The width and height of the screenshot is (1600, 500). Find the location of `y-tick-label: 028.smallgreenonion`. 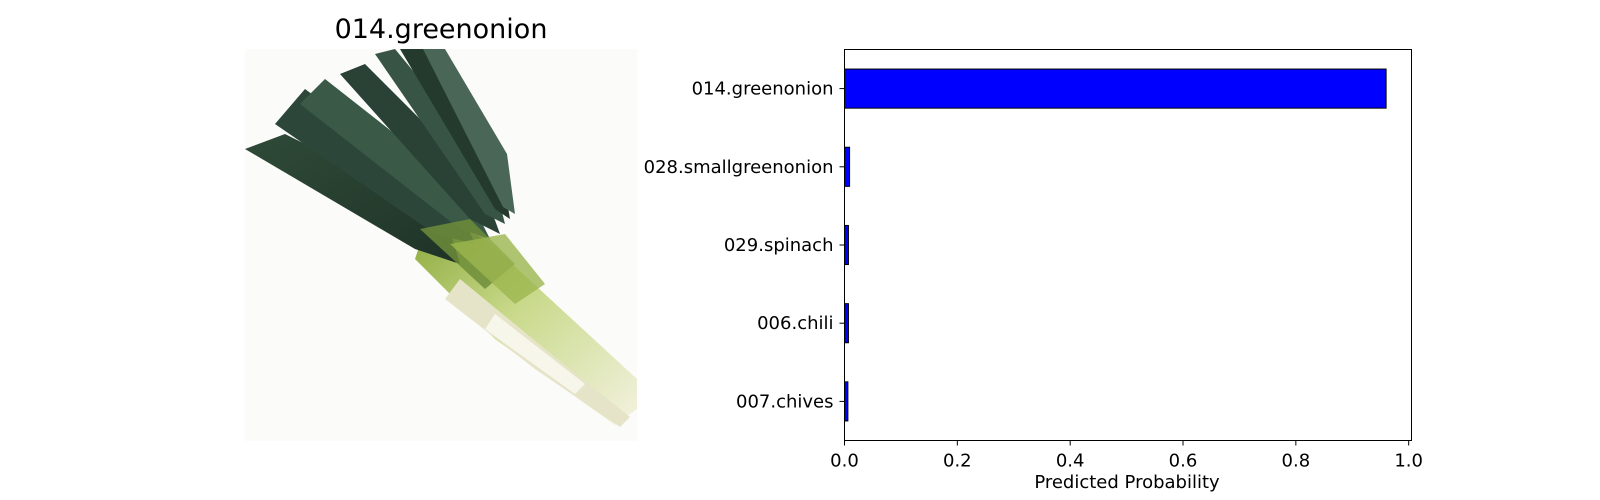

y-tick-label: 028.smallgreenonion is located at coordinates (739, 167).